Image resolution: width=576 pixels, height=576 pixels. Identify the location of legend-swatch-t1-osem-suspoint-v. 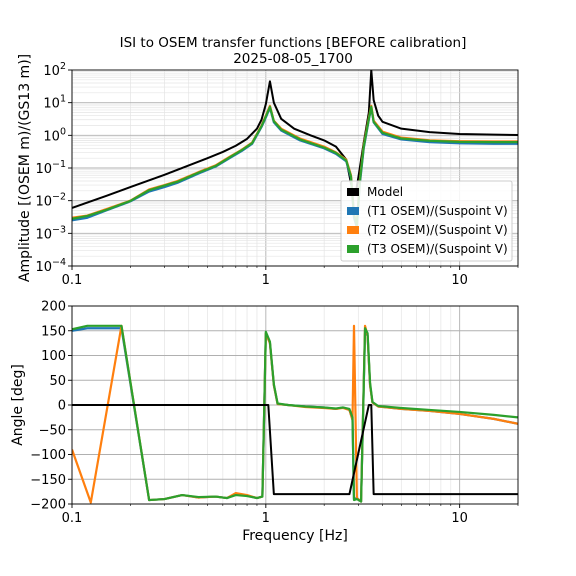
(353, 211).